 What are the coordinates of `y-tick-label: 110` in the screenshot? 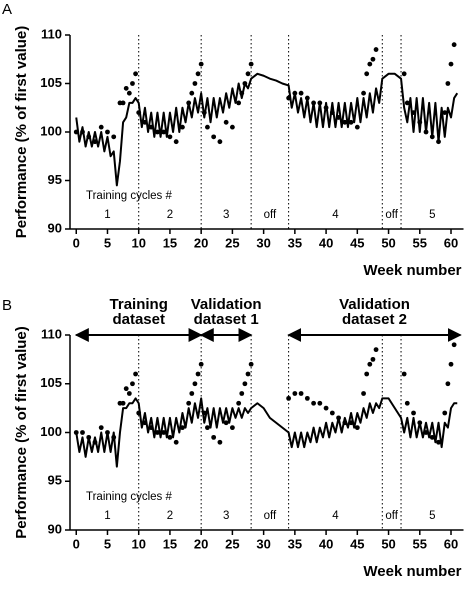 It's located at (51, 33).